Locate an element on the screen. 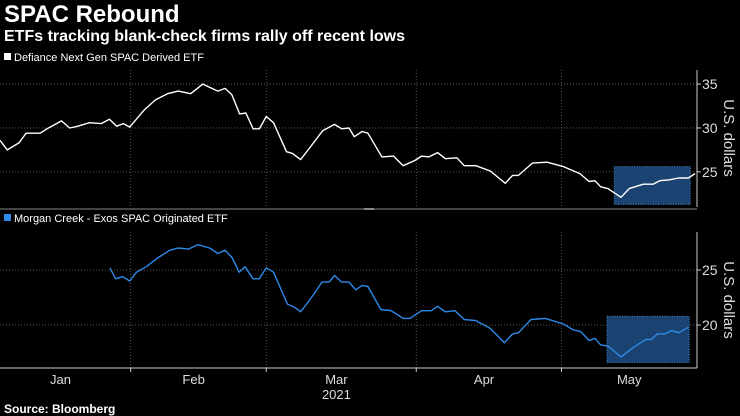  legend-label: Defiance Next Gen SPAC Derived ETF is located at coordinates (109, 58).